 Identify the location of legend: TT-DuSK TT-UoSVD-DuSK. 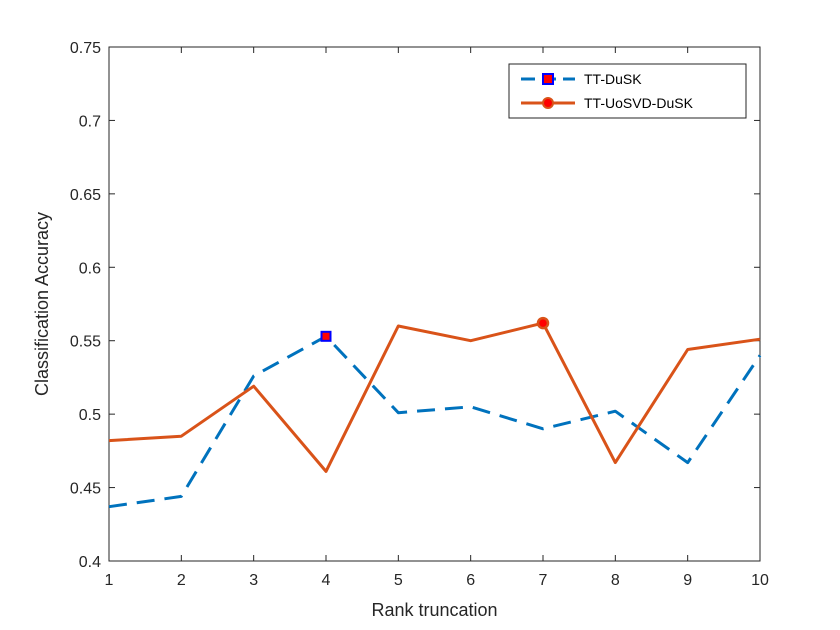
(627, 91).